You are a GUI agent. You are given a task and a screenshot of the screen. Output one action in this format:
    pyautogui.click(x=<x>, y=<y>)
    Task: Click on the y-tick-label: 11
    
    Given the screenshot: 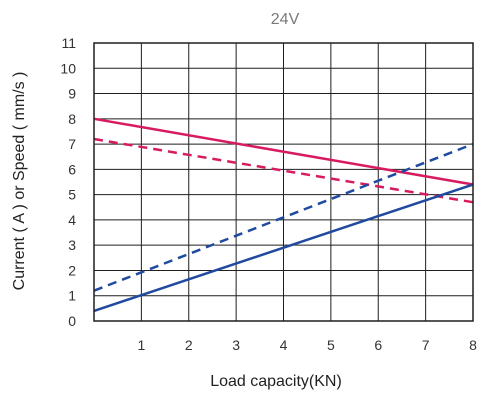 What is the action you would take?
    pyautogui.click(x=68, y=43)
    